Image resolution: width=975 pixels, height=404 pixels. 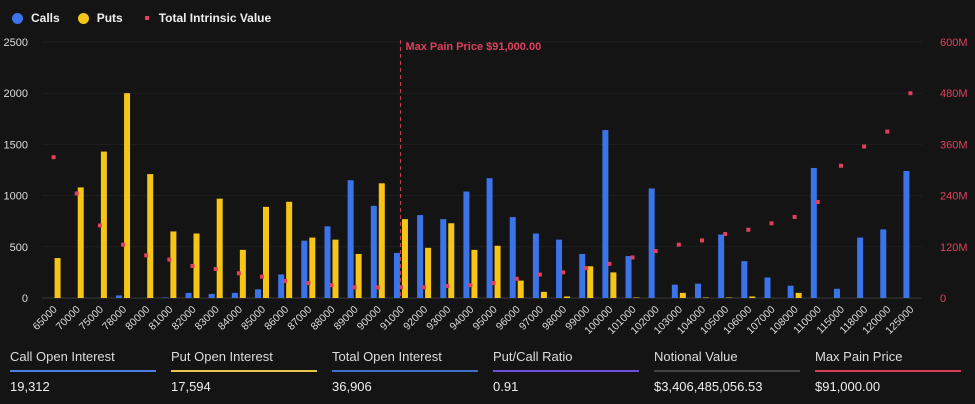 I want to click on x-tick-label: 97000, so click(x=531, y=318).